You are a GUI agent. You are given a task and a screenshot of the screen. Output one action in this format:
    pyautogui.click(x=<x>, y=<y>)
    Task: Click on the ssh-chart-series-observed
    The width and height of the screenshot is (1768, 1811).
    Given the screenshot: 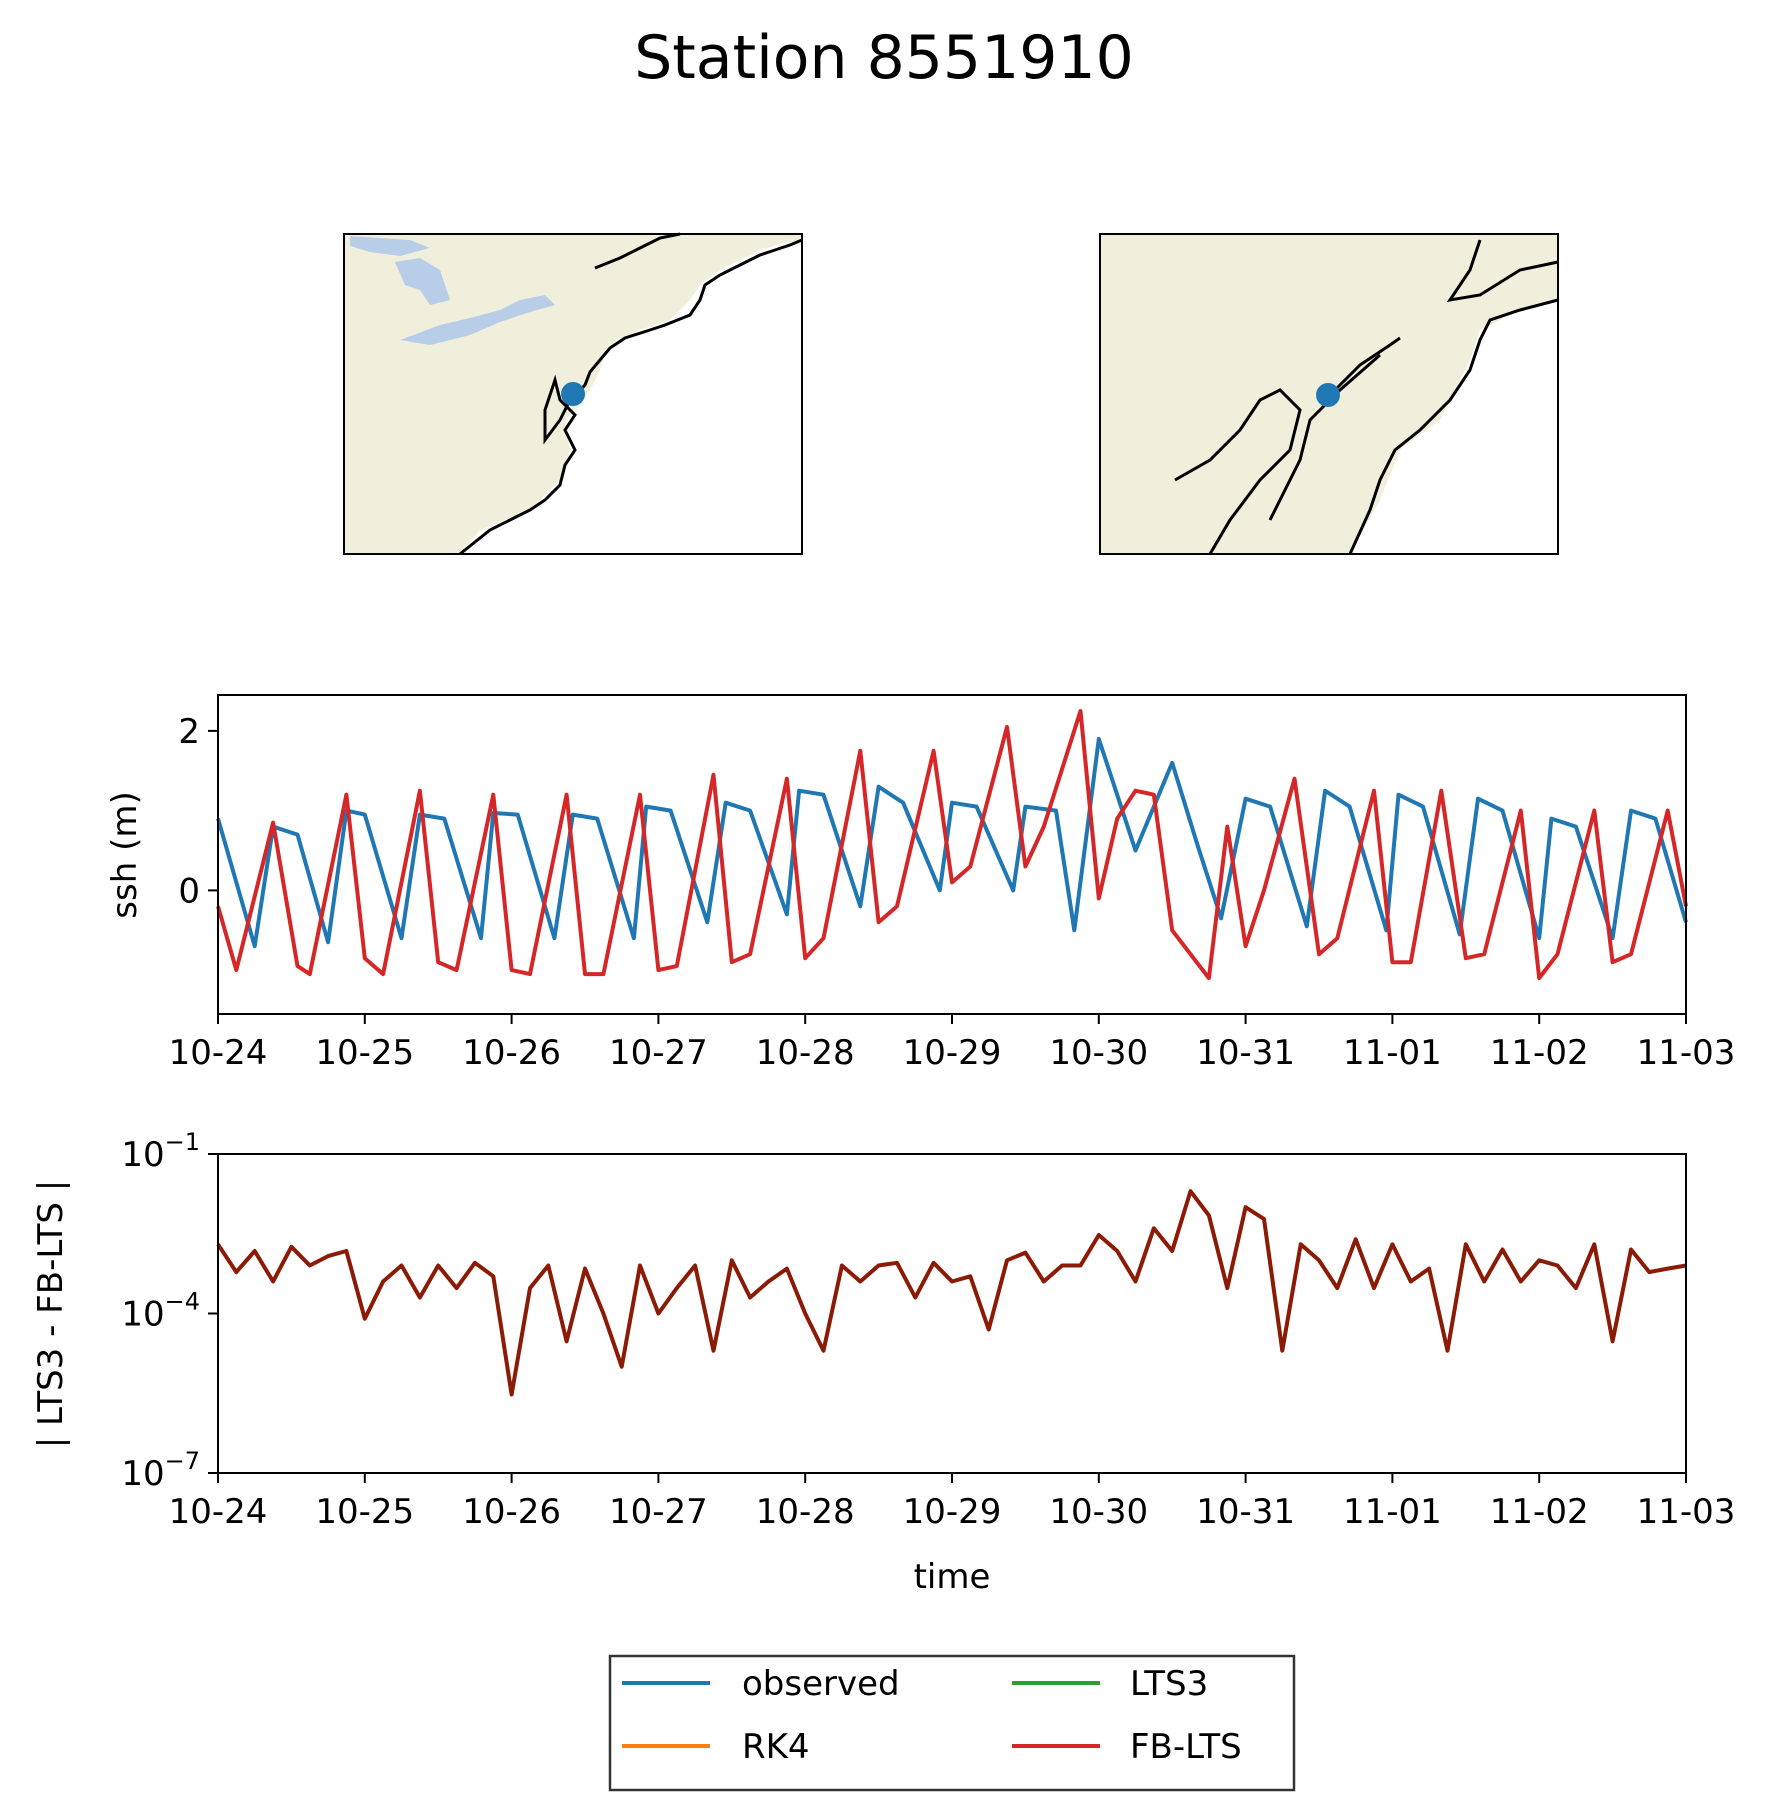 What is the action you would take?
    pyautogui.click(x=952, y=842)
    